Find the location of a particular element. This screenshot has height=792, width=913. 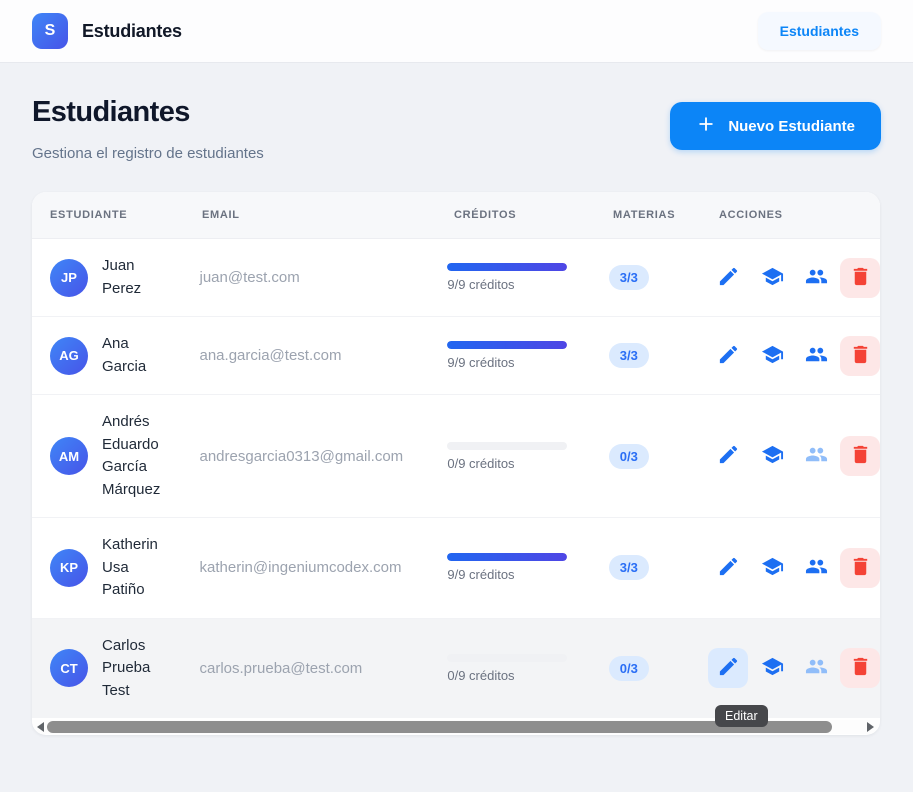

new-student-button: Nuevo Estudiante is located at coordinates (775, 126).